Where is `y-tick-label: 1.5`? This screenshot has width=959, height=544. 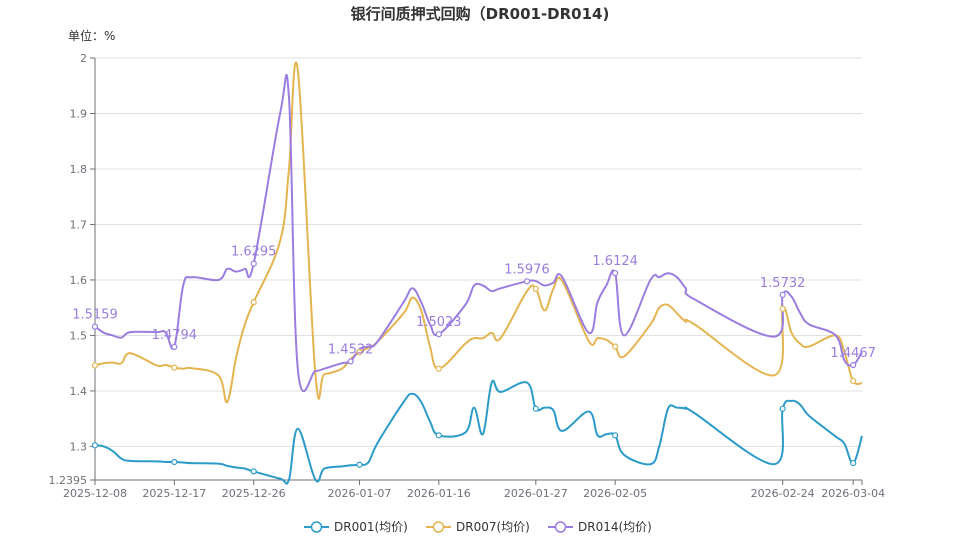
y-tick-label: 1.5 is located at coordinates (79, 335).